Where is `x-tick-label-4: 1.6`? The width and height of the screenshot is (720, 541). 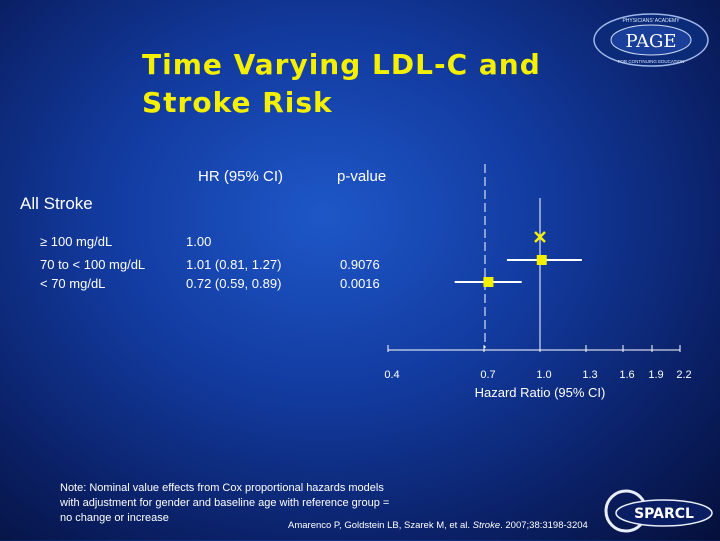 x-tick-label-4: 1.6 is located at coordinates (626, 375).